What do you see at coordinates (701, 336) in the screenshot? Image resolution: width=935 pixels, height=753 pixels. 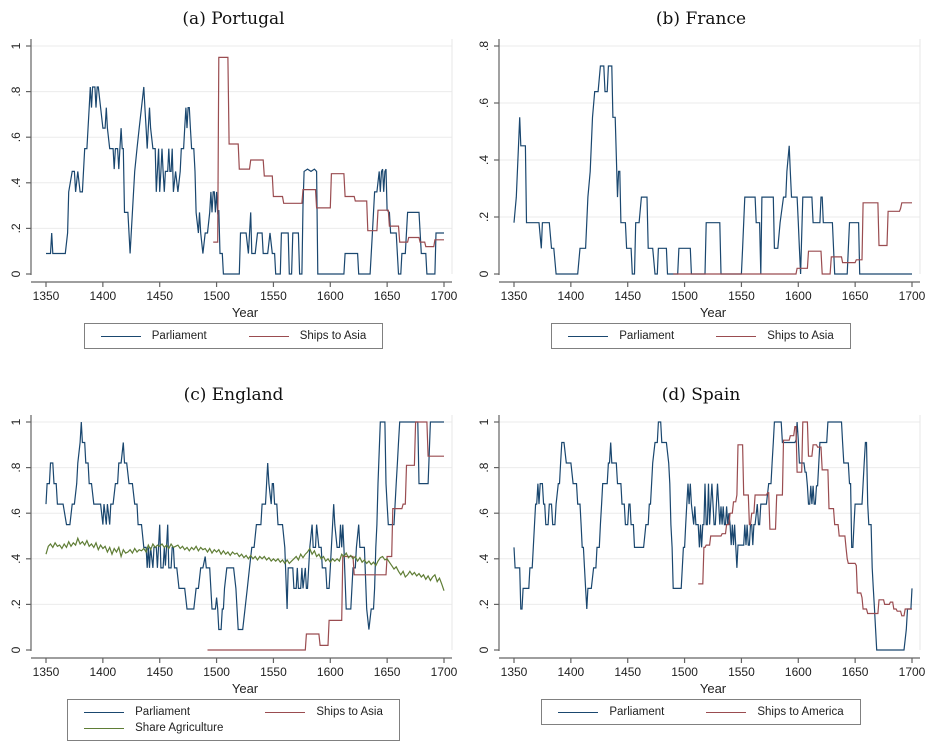 I see `chart-legend-france: Parliament Ships to Asia` at bounding box center [701, 336].